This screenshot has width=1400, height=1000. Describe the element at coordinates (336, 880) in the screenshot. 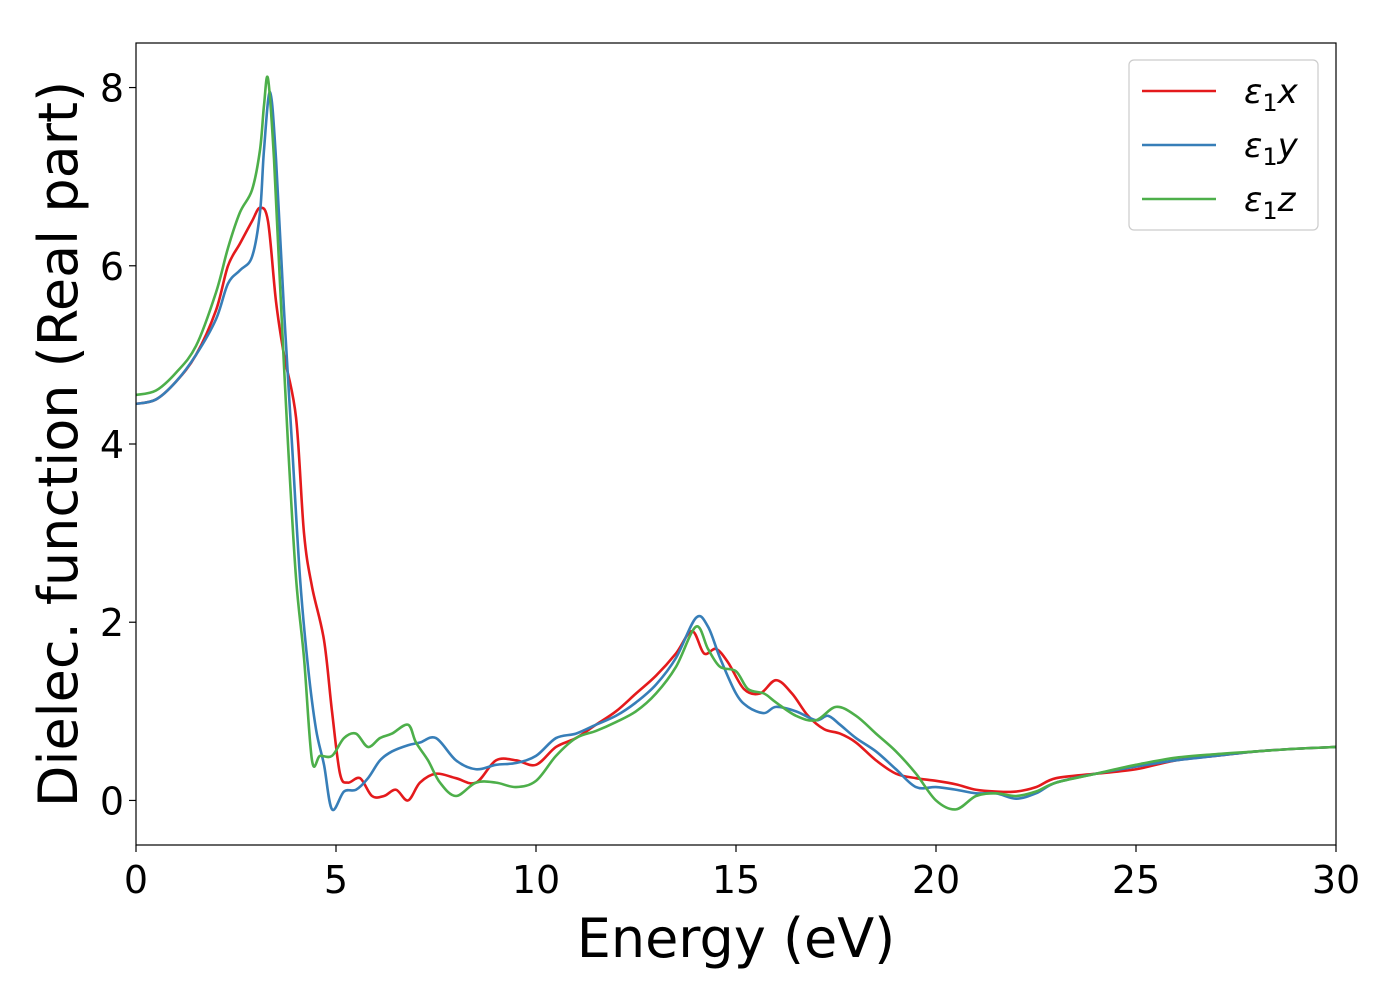

I see `x-tick-label: 5` at that location.